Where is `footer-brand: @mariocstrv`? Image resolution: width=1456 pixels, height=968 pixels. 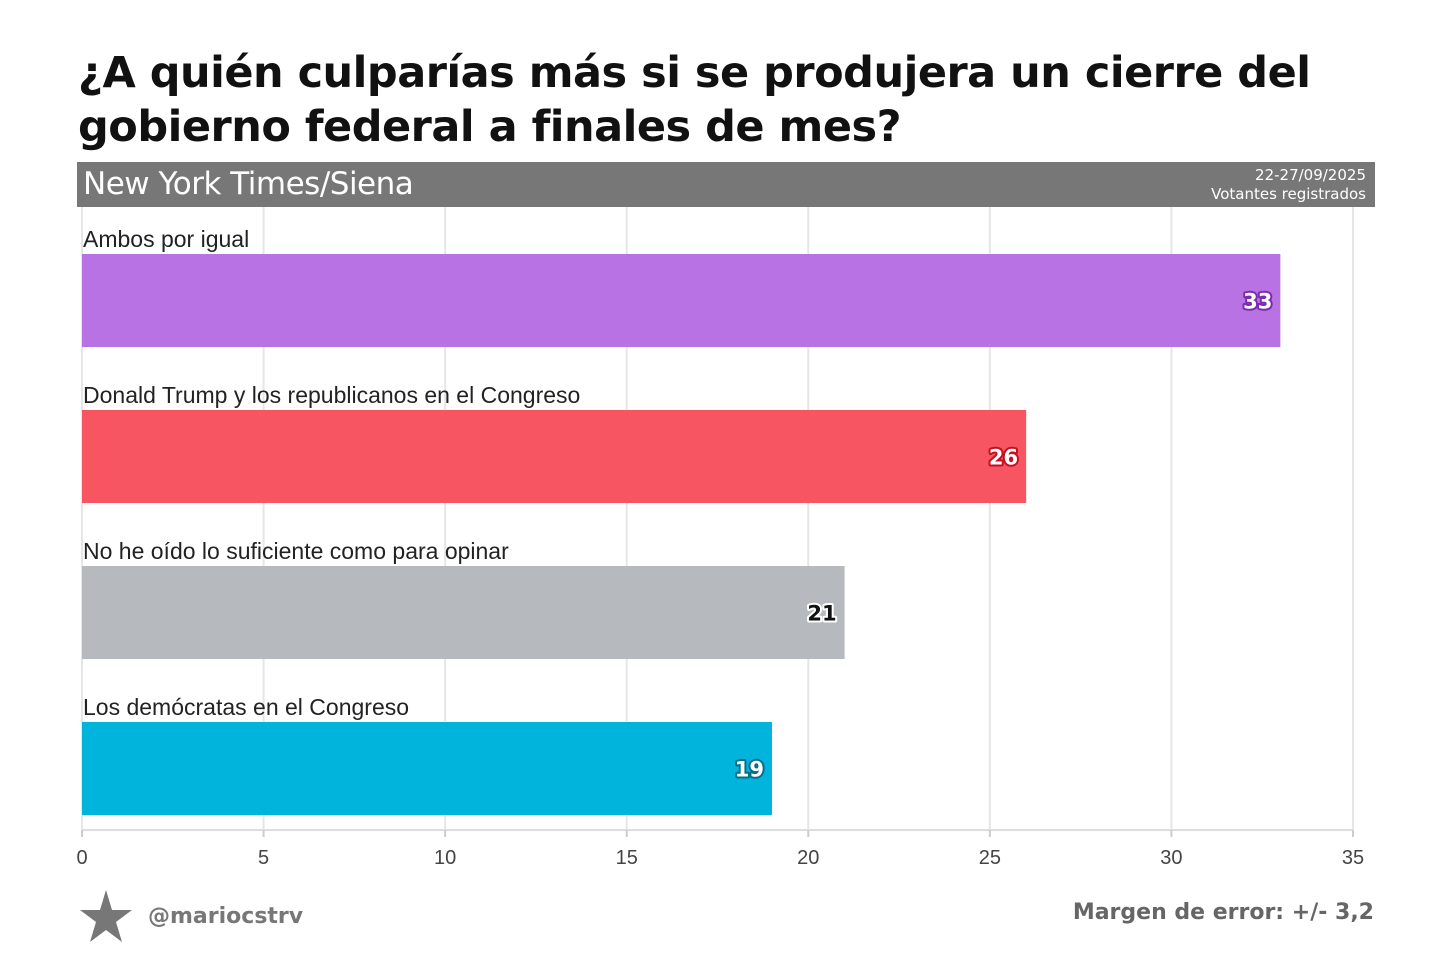 footer-brand: @mariocstrv is located at coordinates (190, 916).